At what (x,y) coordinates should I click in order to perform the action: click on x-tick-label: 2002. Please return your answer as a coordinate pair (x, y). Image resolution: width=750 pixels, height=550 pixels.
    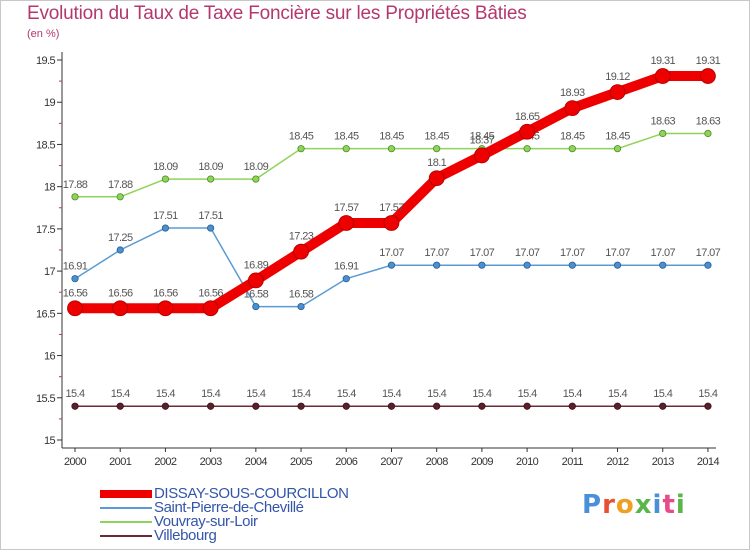
    Looking at the image, I should click on (165, 462).